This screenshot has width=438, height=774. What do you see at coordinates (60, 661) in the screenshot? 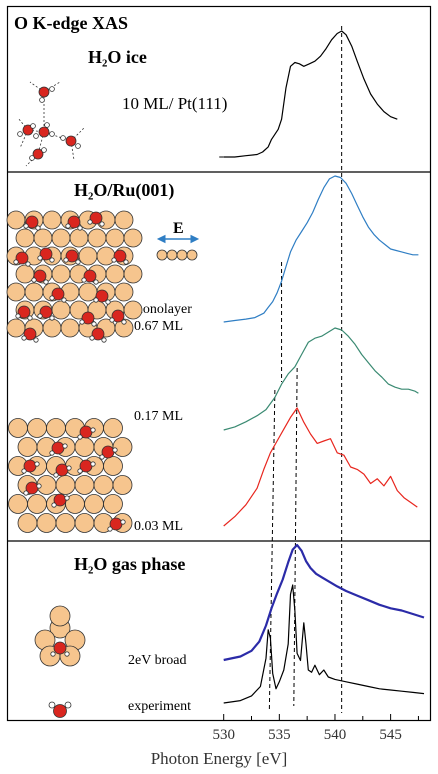
I see `gas-phase-molecule-illustration` at bounding box center [60, 661].